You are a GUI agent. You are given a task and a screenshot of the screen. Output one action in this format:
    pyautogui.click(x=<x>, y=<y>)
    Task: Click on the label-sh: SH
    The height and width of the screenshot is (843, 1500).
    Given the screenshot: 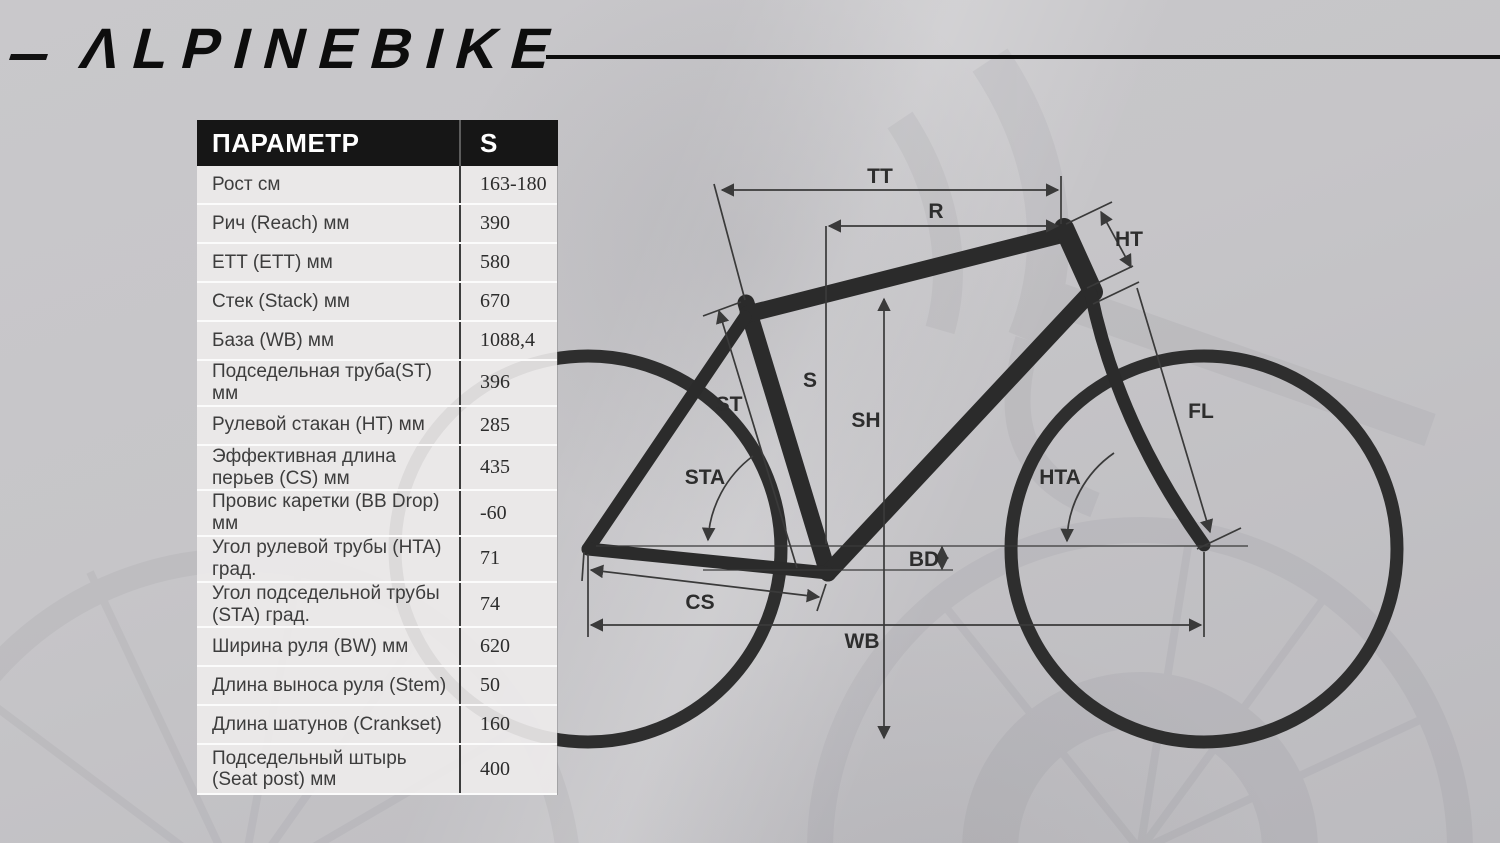 What is the action you would take?
    pyautogui.click(x=865, y=420)
    